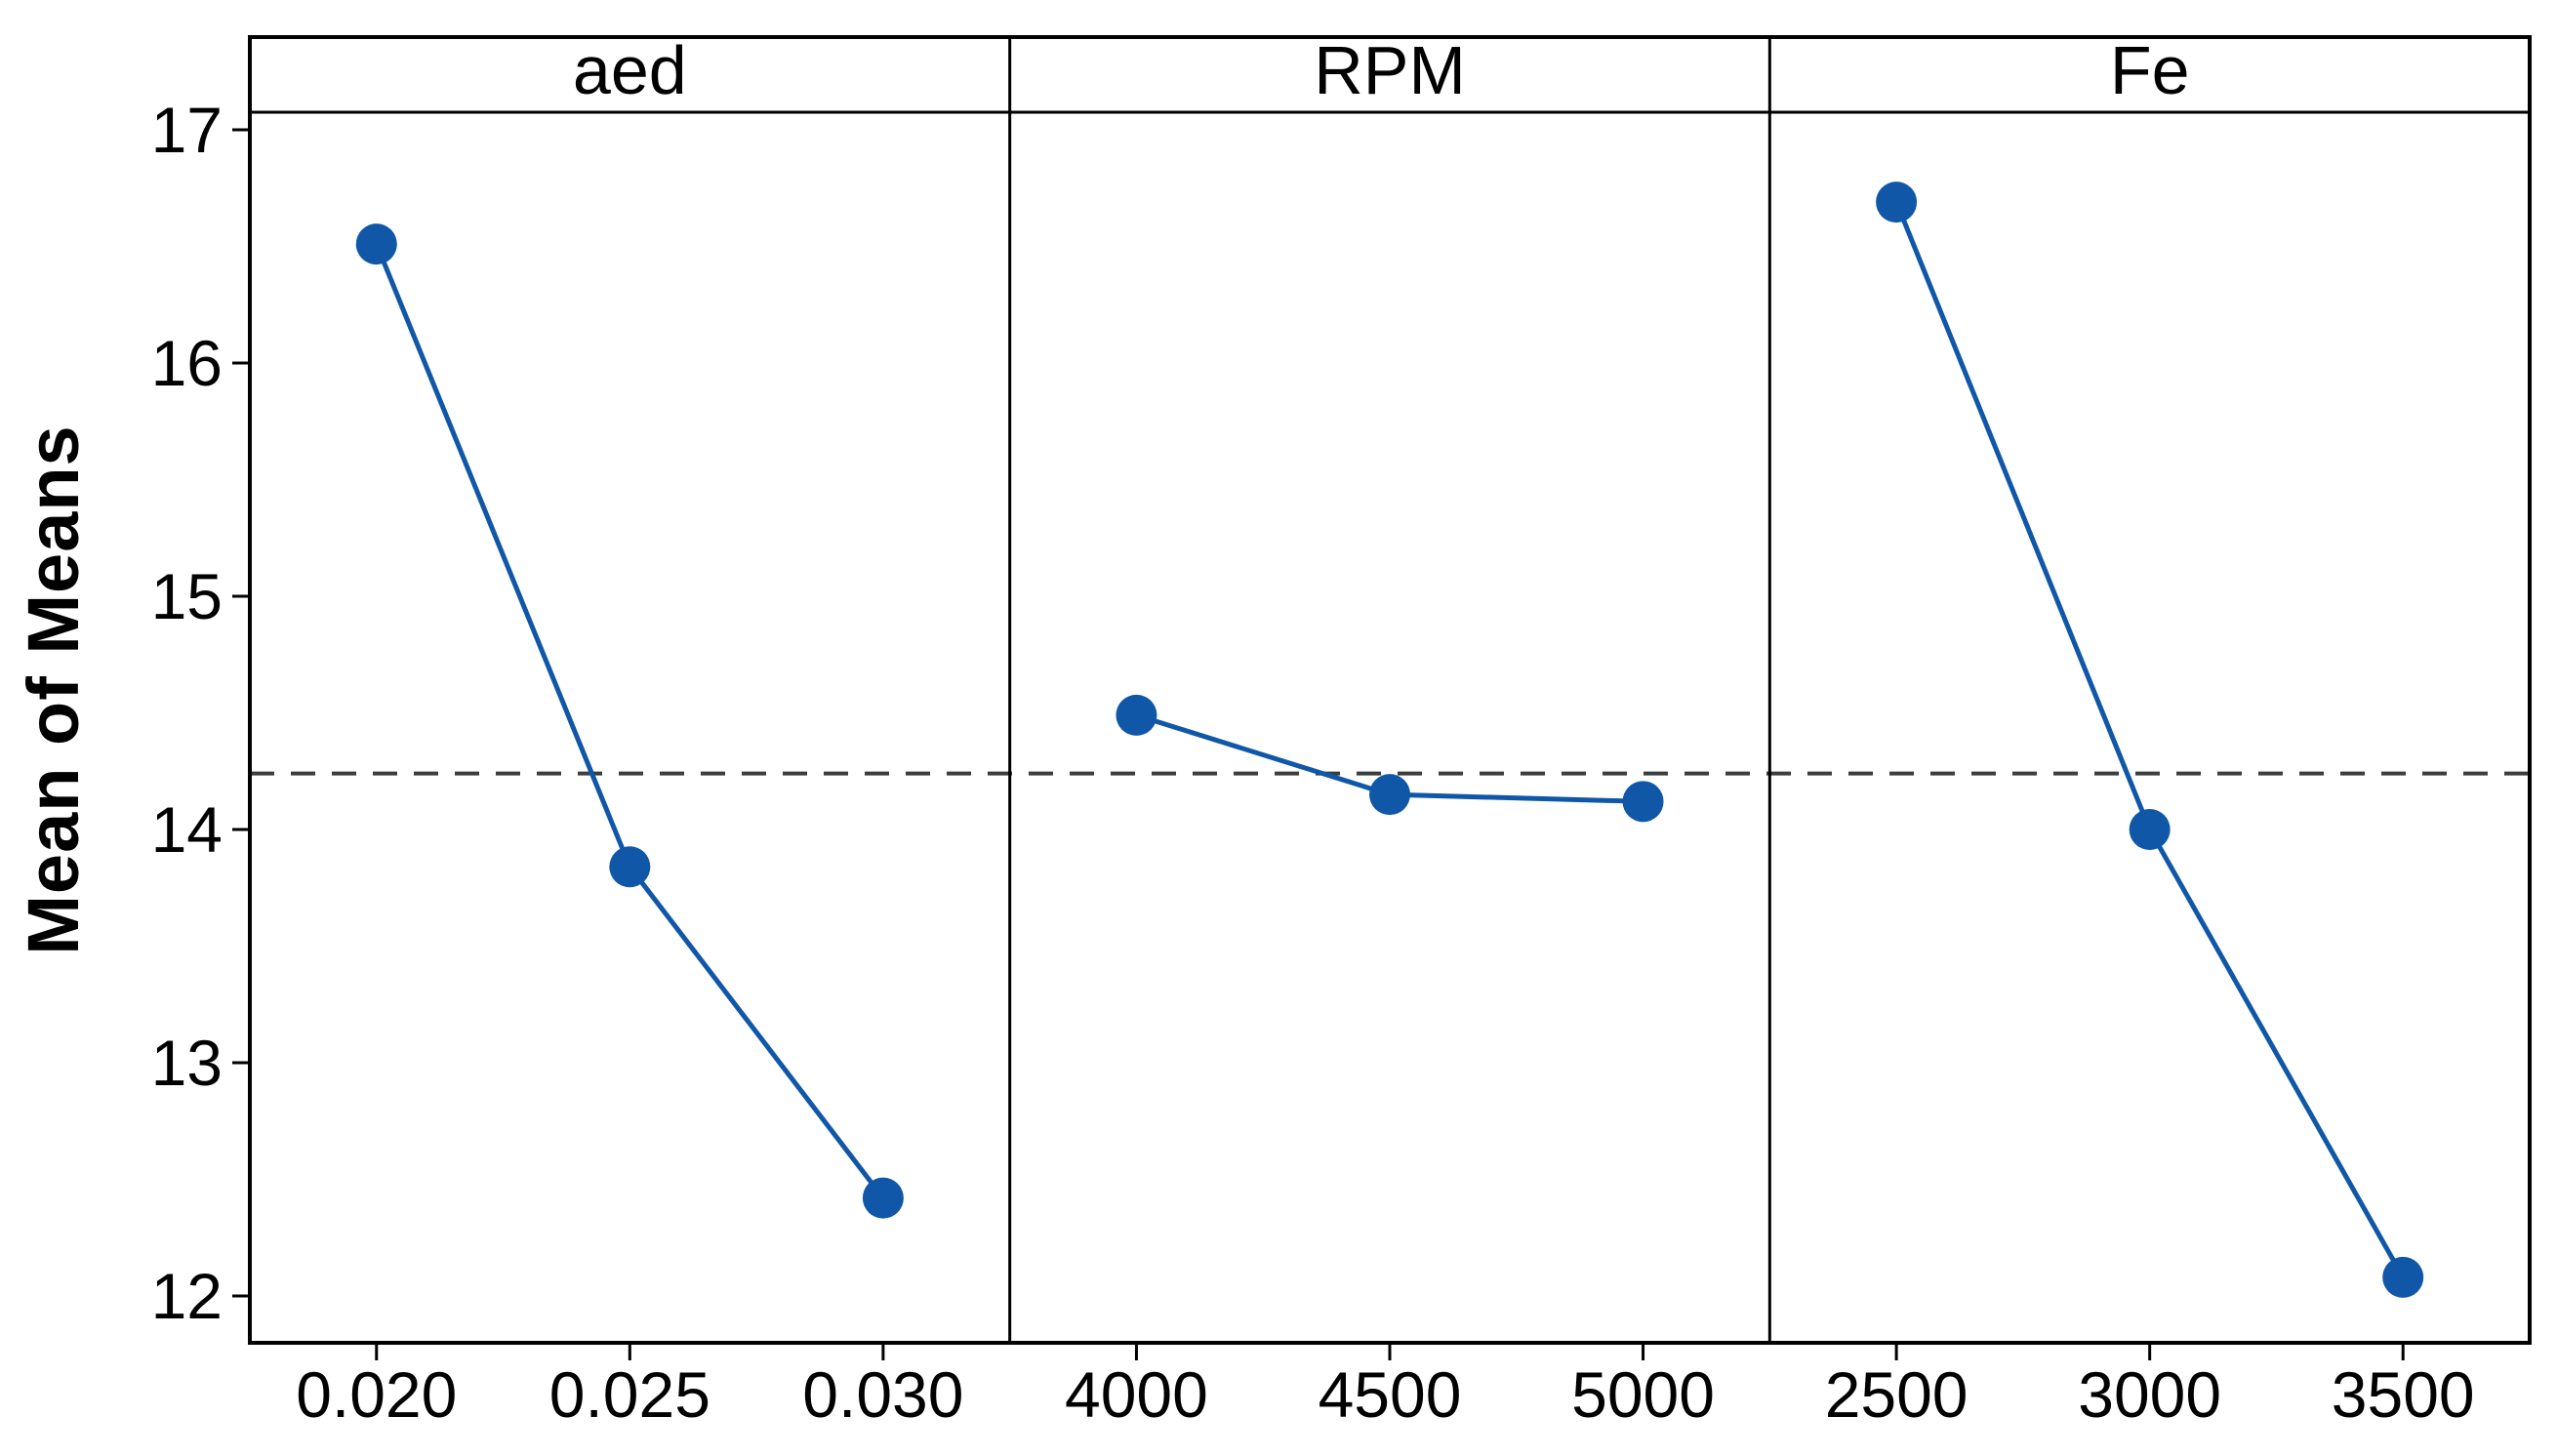  I want to click on x-tick-label: 2500, so click(1896, 1394).